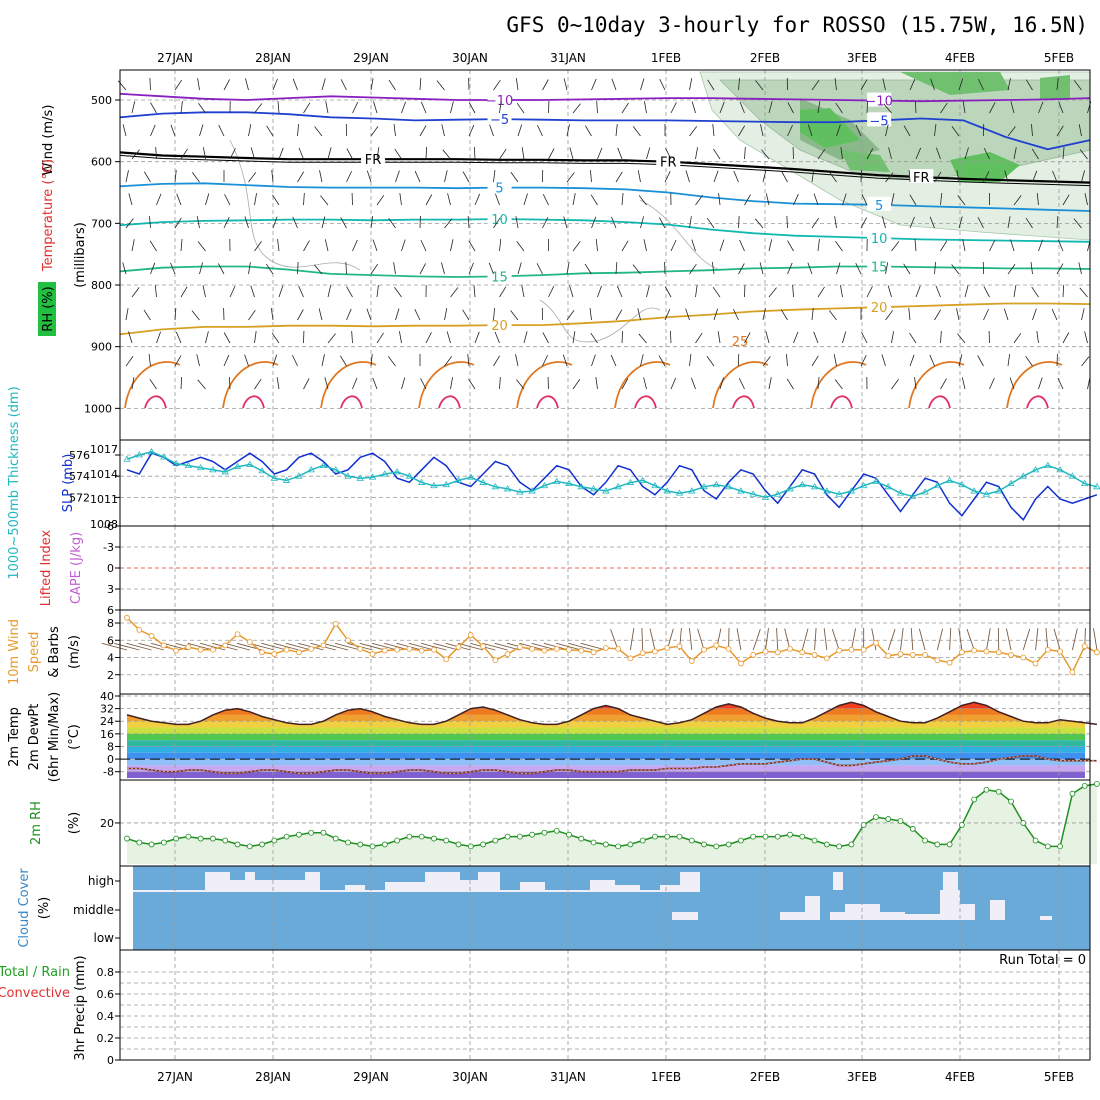  Describe the element at coordinates (79, 497) in the screenshot. I see `tick-label: 572` at that location.